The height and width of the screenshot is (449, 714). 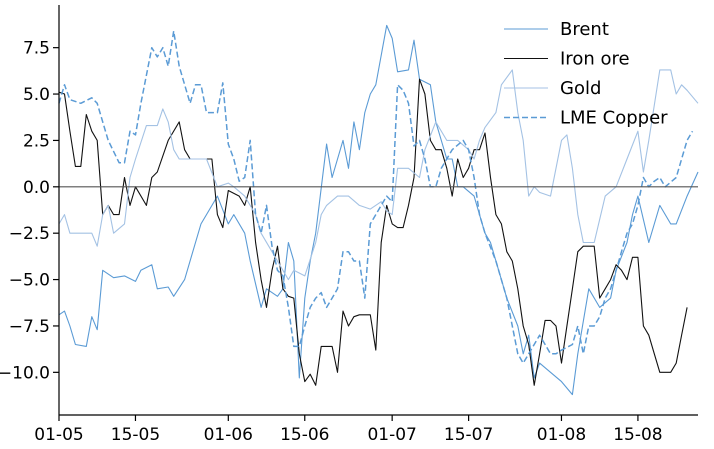 I want to click on x-tick-label: 01-07, so click(x=391, y=435).